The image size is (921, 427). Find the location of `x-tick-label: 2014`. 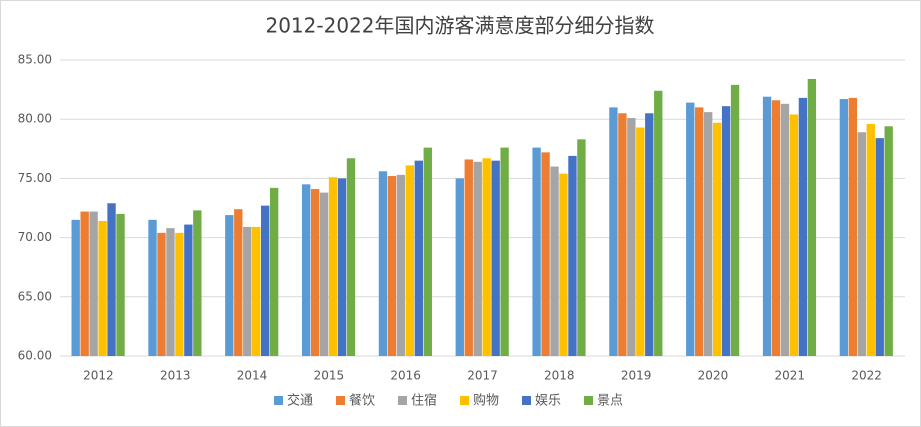

x-tick-label: 2014 is located at coordinates (252, 376).